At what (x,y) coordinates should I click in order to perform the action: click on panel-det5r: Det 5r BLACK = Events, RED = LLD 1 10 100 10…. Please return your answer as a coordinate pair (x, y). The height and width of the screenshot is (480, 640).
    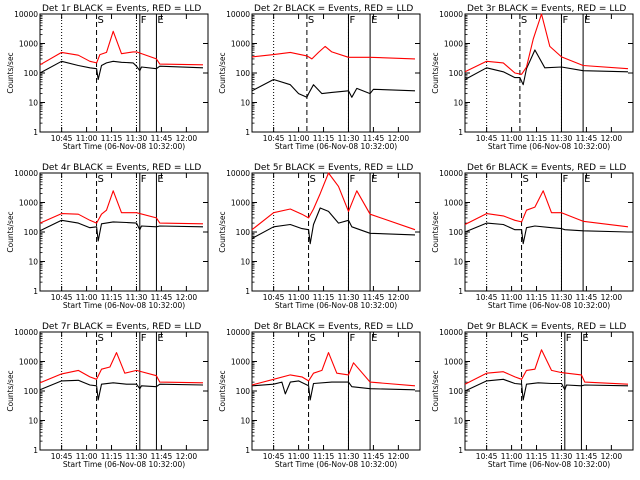
    Looking at the image, I should click on (319, 236).